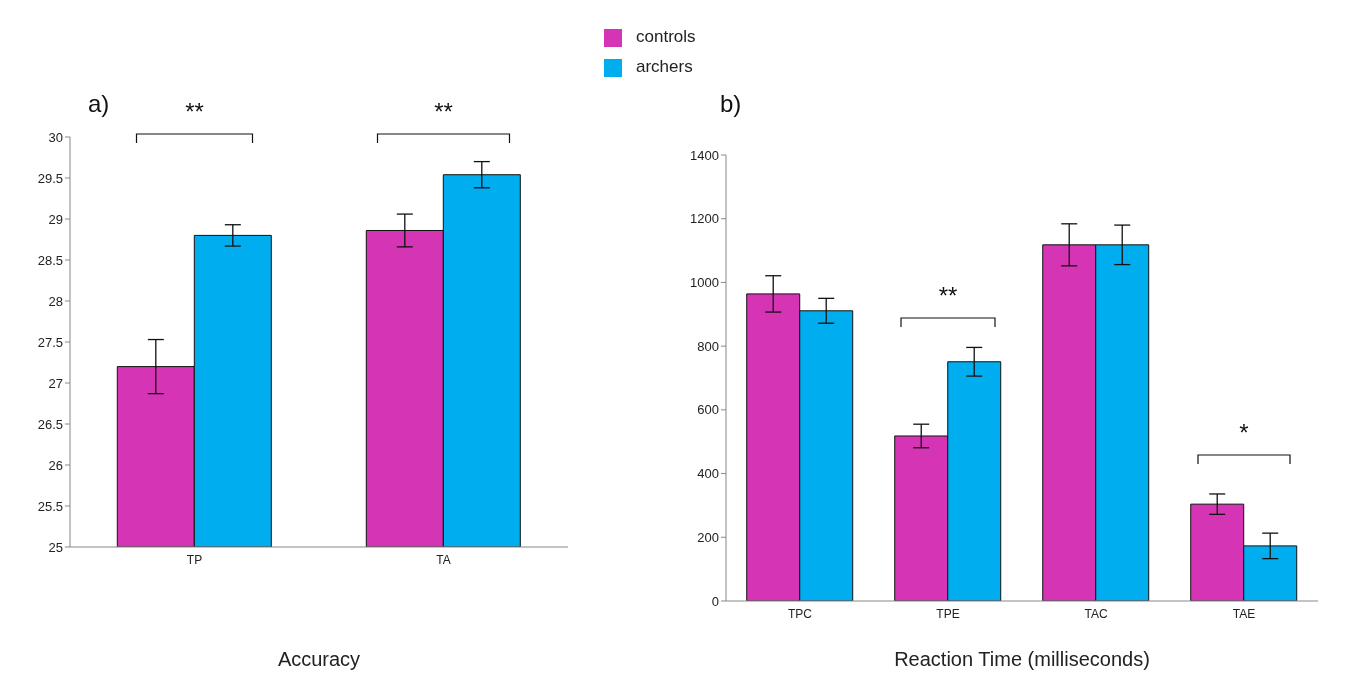 The height and width of the screenshot is (686, 1346). Describe the element at coordinates (708, 474) in the screenshot. I see `y-tick-label: 400` at that location.